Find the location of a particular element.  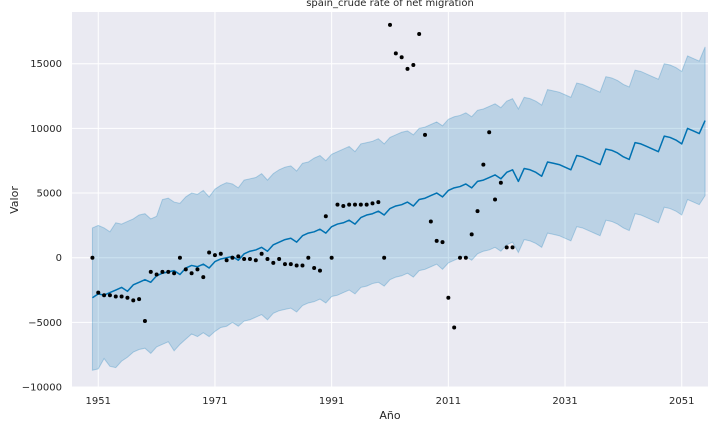

y-tick-label: 0 is located at coordinates (59, 258).